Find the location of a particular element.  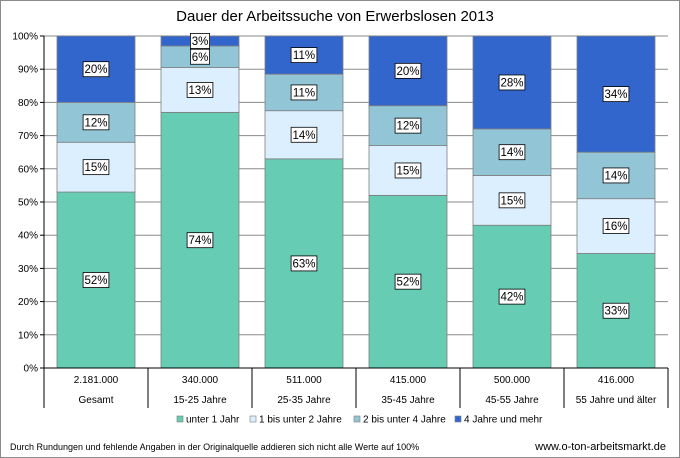

y-tick-label: 20% is located at coordinates (28, 302).